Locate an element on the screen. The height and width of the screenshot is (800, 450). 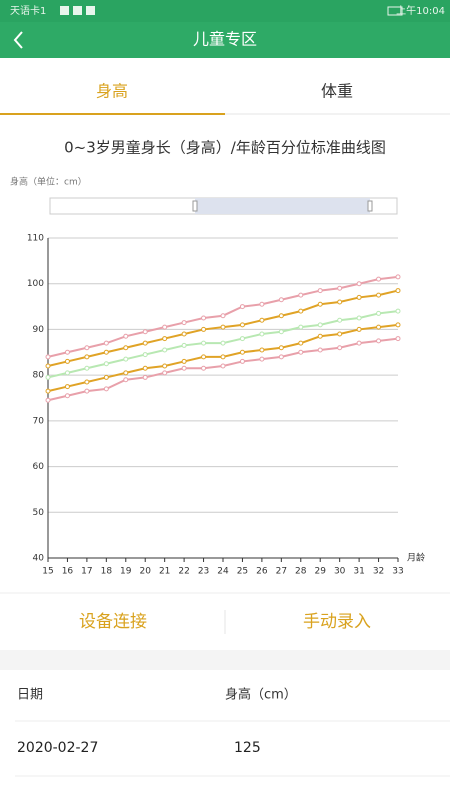
device-button: 设备连接 is located at coordinates (113, 622).